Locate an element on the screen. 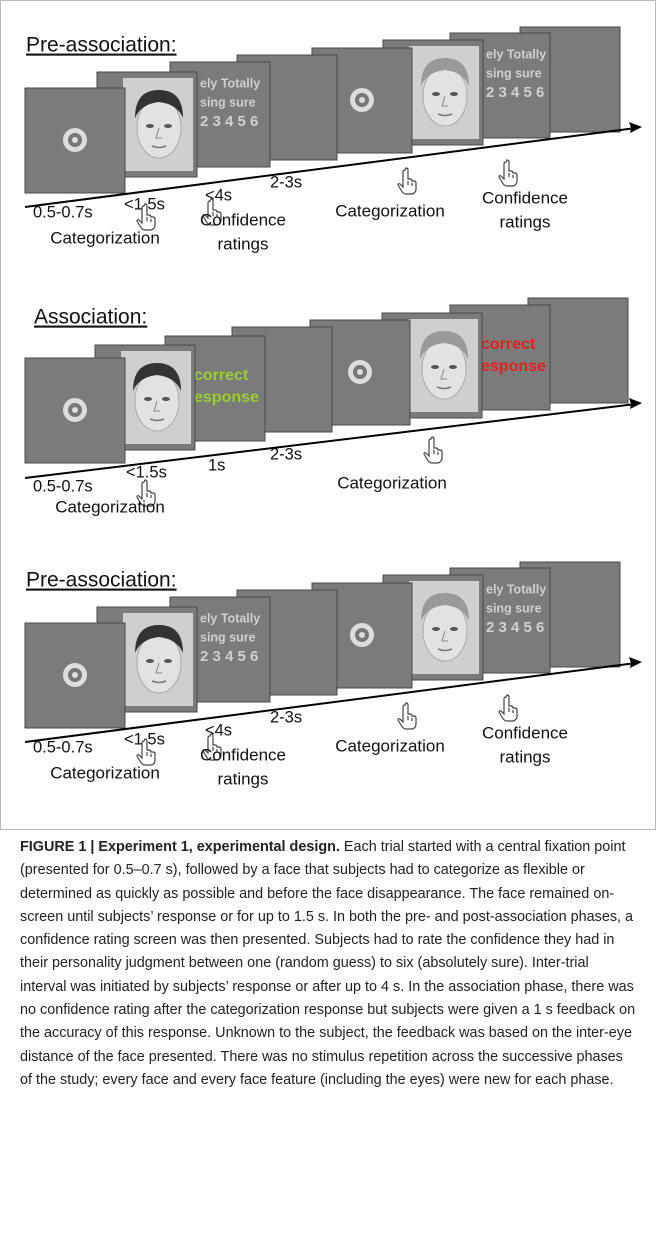 Image resolution: width=656 pixels, height=1252 pixels. timing-label: <1.5s is located at coordinates (146, 472).